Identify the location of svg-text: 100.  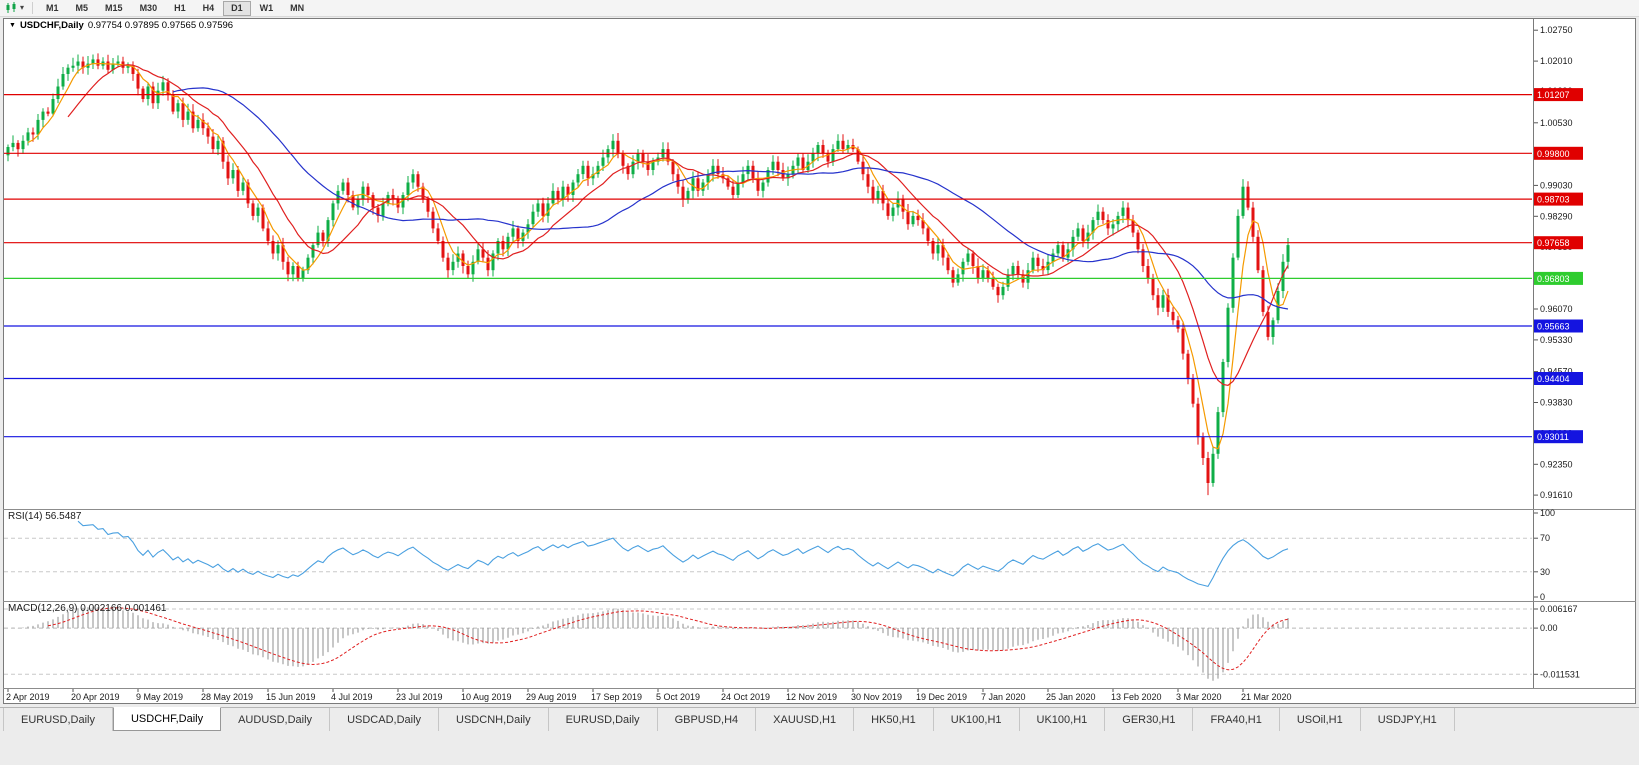
(1547, 513).